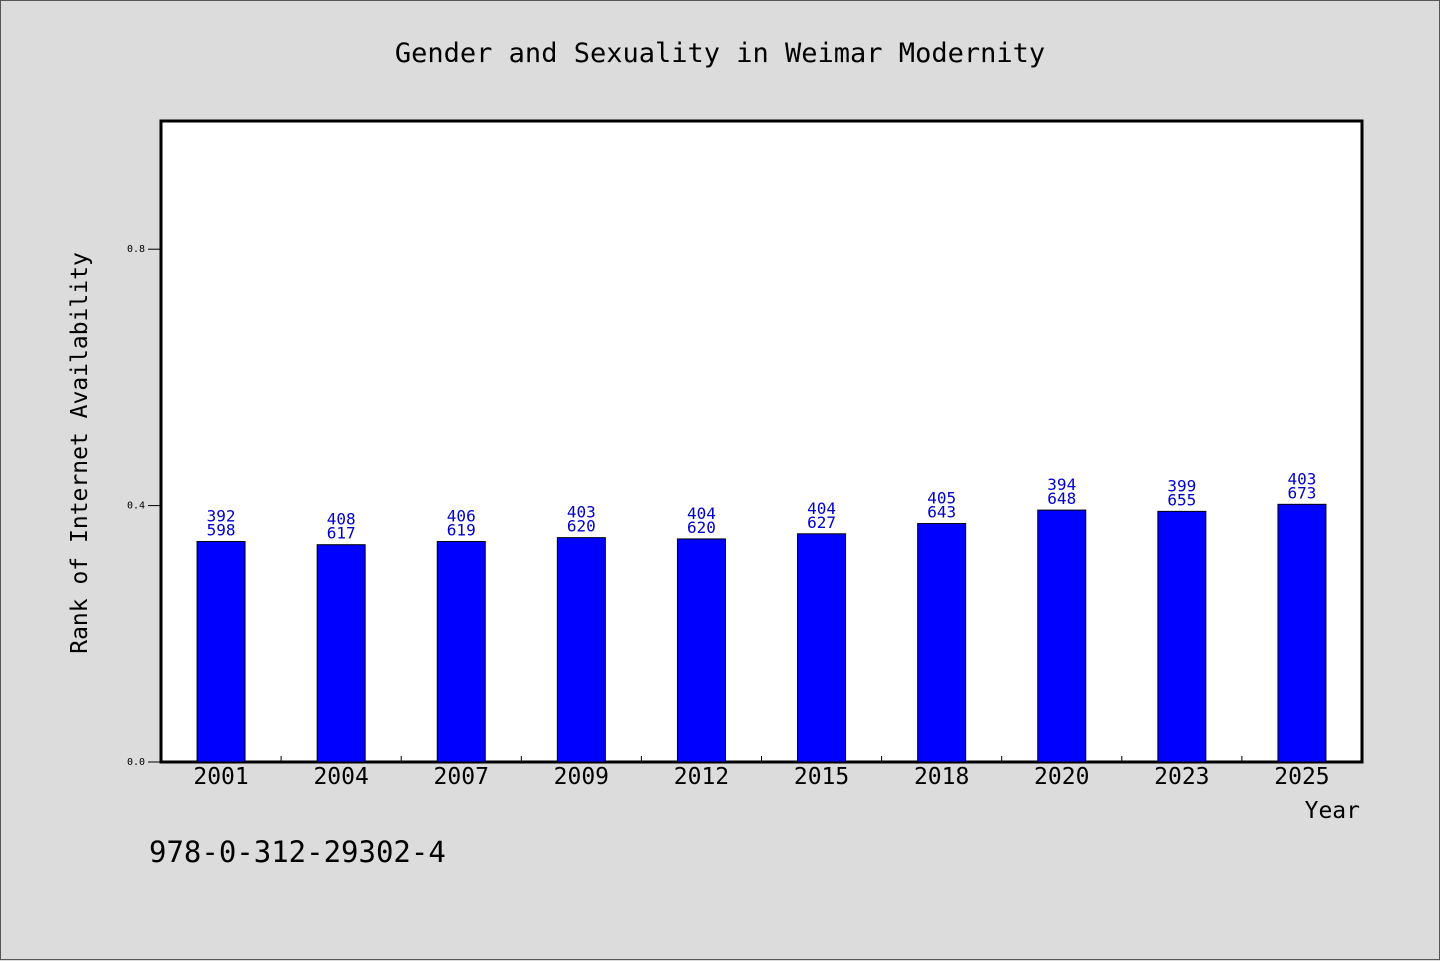 The image size is (1440, 961). What do you see at coordinates (1301, 777) in the screenshot?
I see `x-tick-label-2025: 2025` at bounding box center [1301, 777].